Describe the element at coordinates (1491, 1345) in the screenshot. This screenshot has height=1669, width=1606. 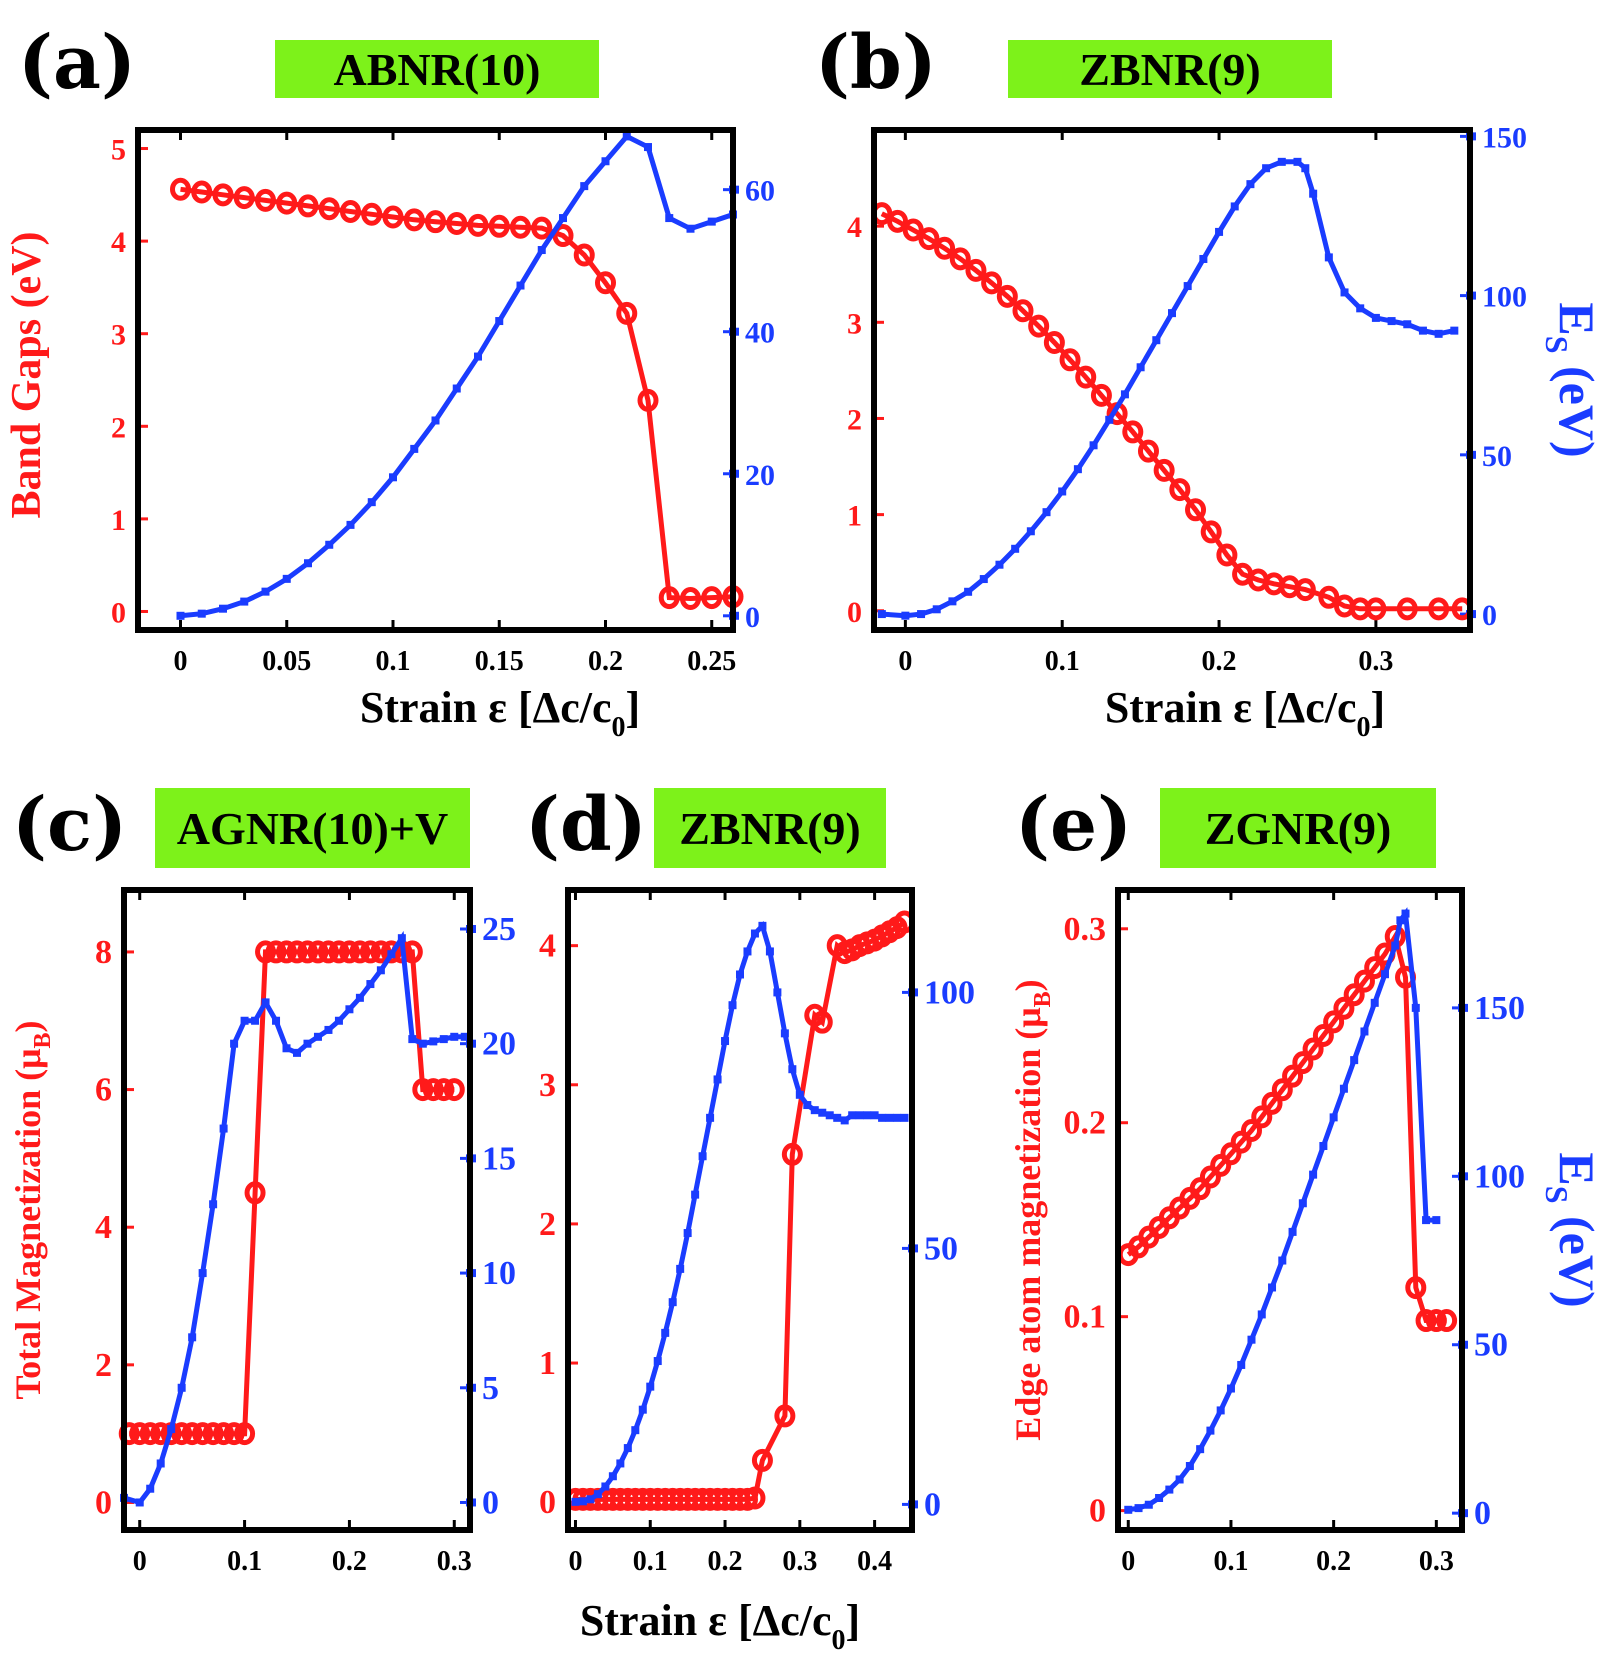
I see `panel-e-ytick-right-label: 50` at that location.